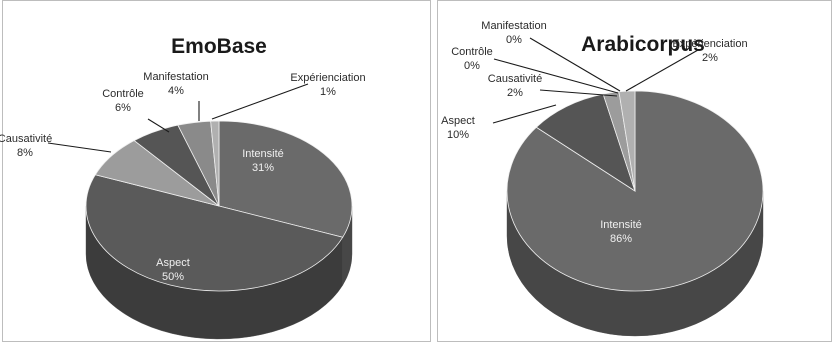 This screenshot has width=835, height=343. What do you see at coordinates (643, 44) in the screenshot?
I see `chart-title: Arabicorpus` at bounding box center [643, 44].